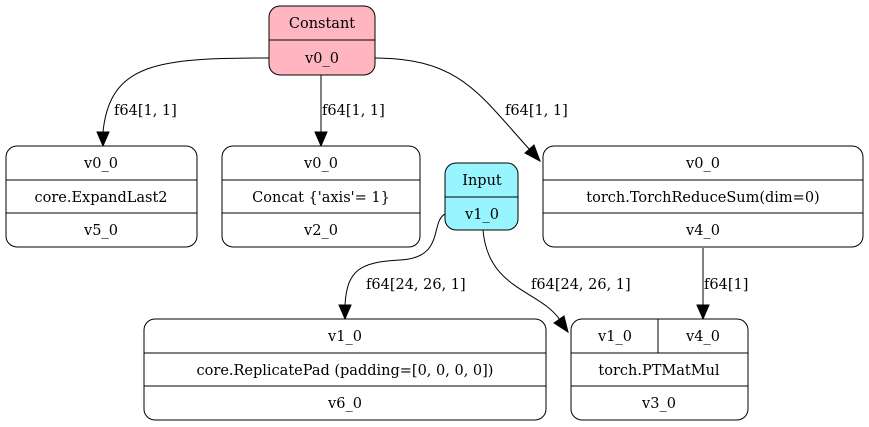 This screenshot has height=427, width=869. What do you see at coordinates (145, 111) in the screenshot?
I see `edge-label-const-expand: f64[1, 1]` at bounding box center [145, 111].